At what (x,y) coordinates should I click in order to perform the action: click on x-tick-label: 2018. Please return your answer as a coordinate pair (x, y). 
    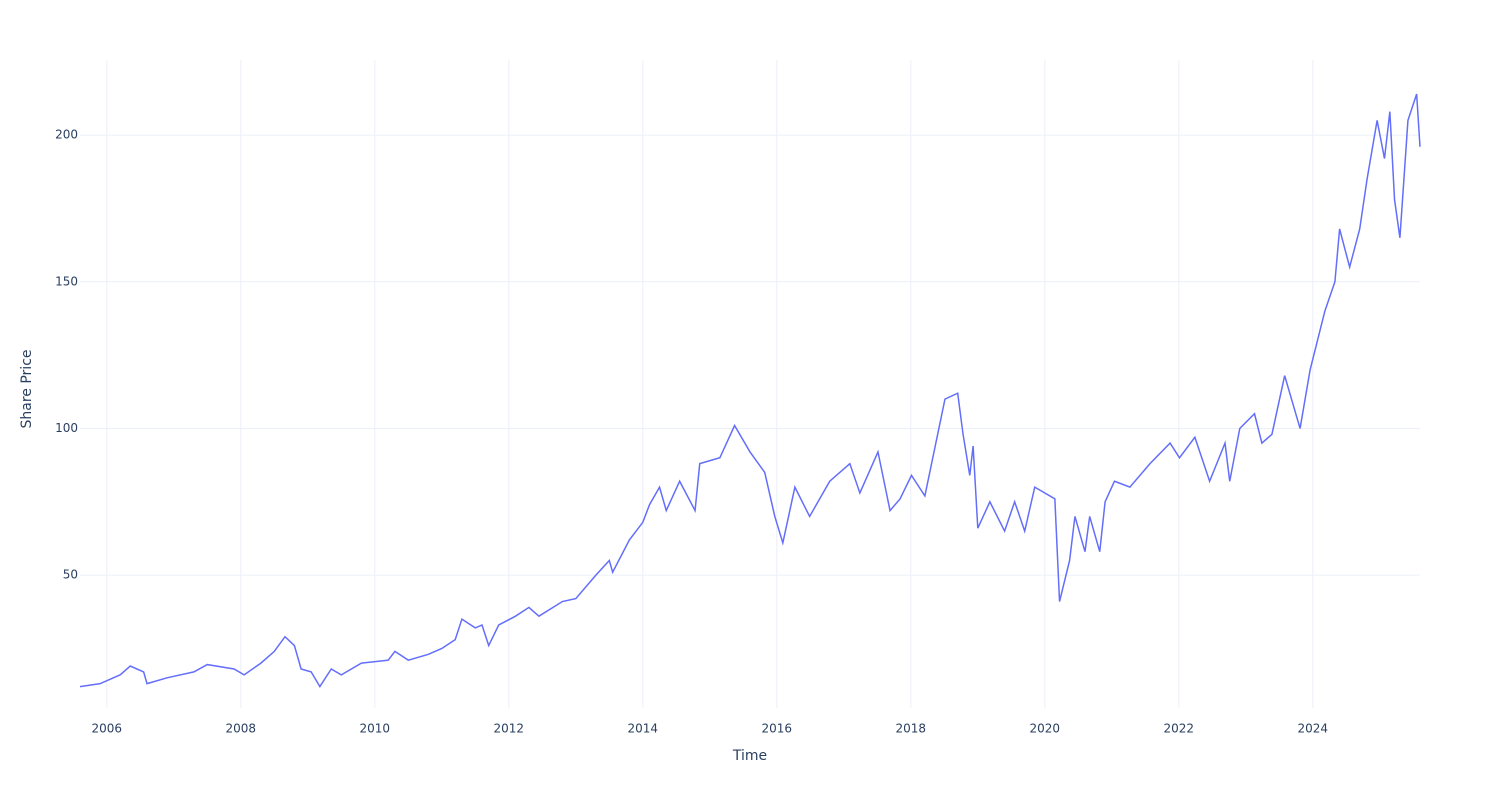
    Looking at the image, I should click on (911, 729).